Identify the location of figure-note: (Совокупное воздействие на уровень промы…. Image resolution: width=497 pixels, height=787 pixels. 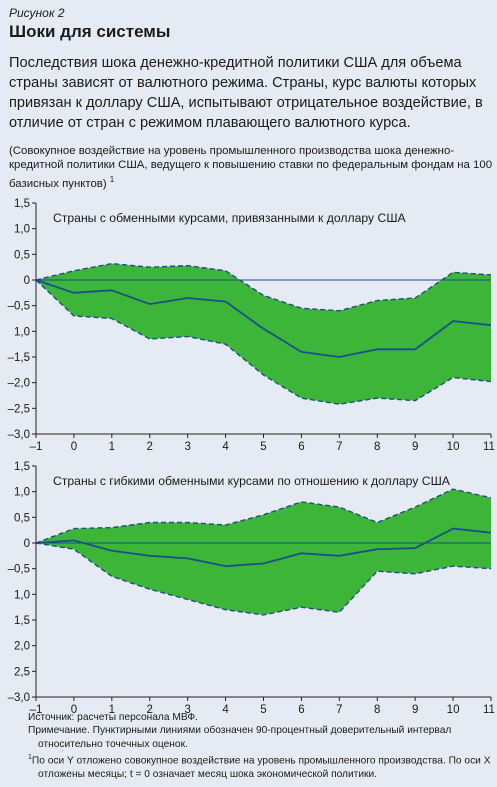
(251, 167).